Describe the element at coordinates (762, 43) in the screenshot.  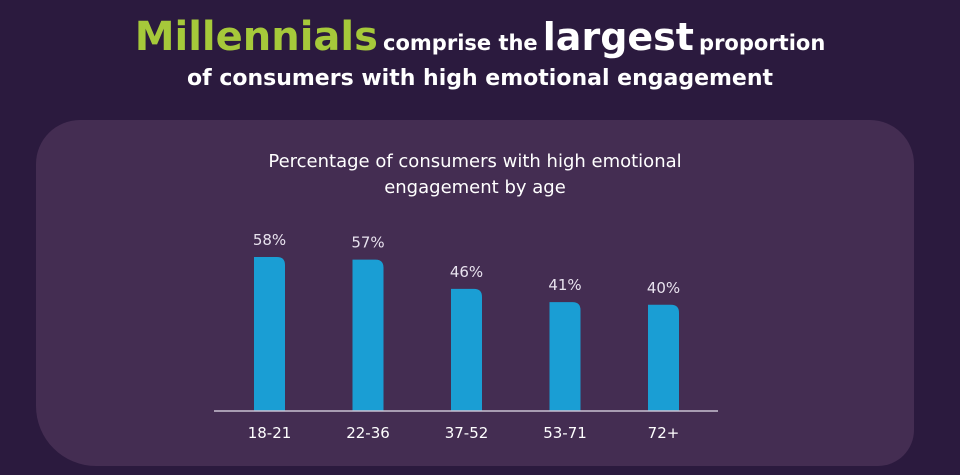
I see `headline-part-2: proportion` at that location.